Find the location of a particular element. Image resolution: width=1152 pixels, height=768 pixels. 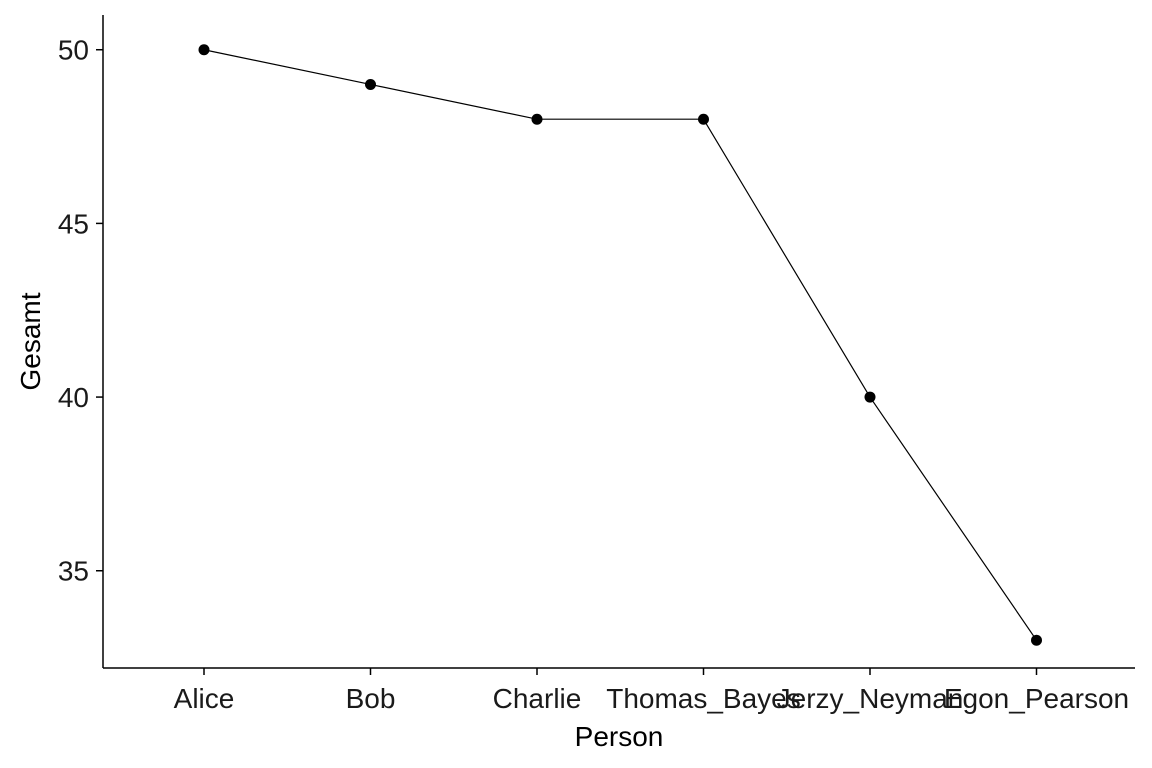

y-tick-label: 50 is located at coordinates (73, 50).